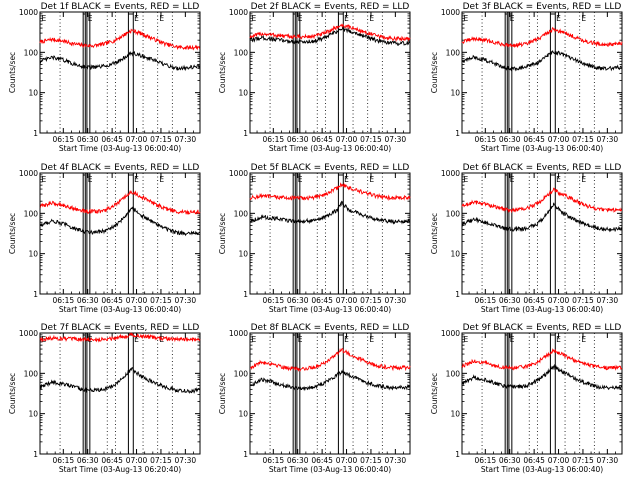 This screenshot has width=640, height=480. Describe the element at coordinates (120, 328) in the screenshot. I see `panel-title: Det 7f BLACK = Events, RED = LLD` at that location.